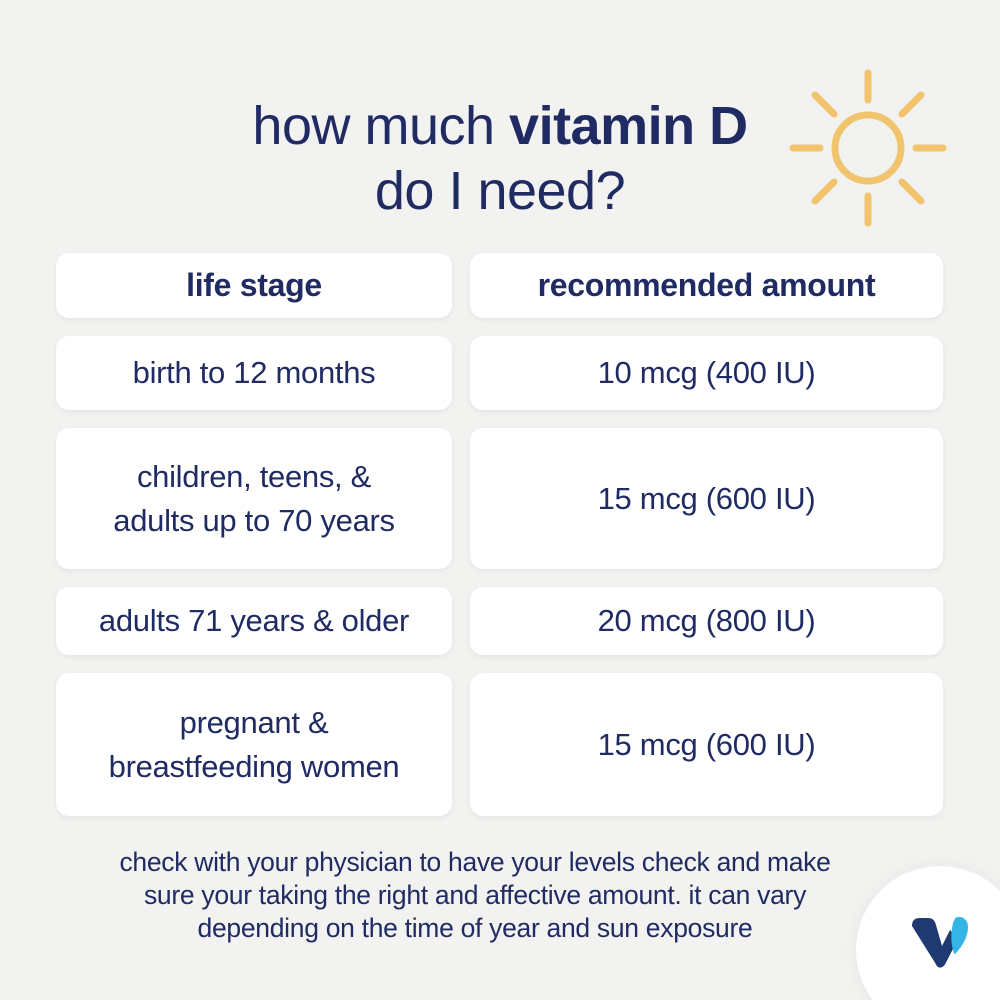 The width and height of the screenshot is (1000, 1000). I want to click on title-line-1: how much vitamin D, so click(500, 126).